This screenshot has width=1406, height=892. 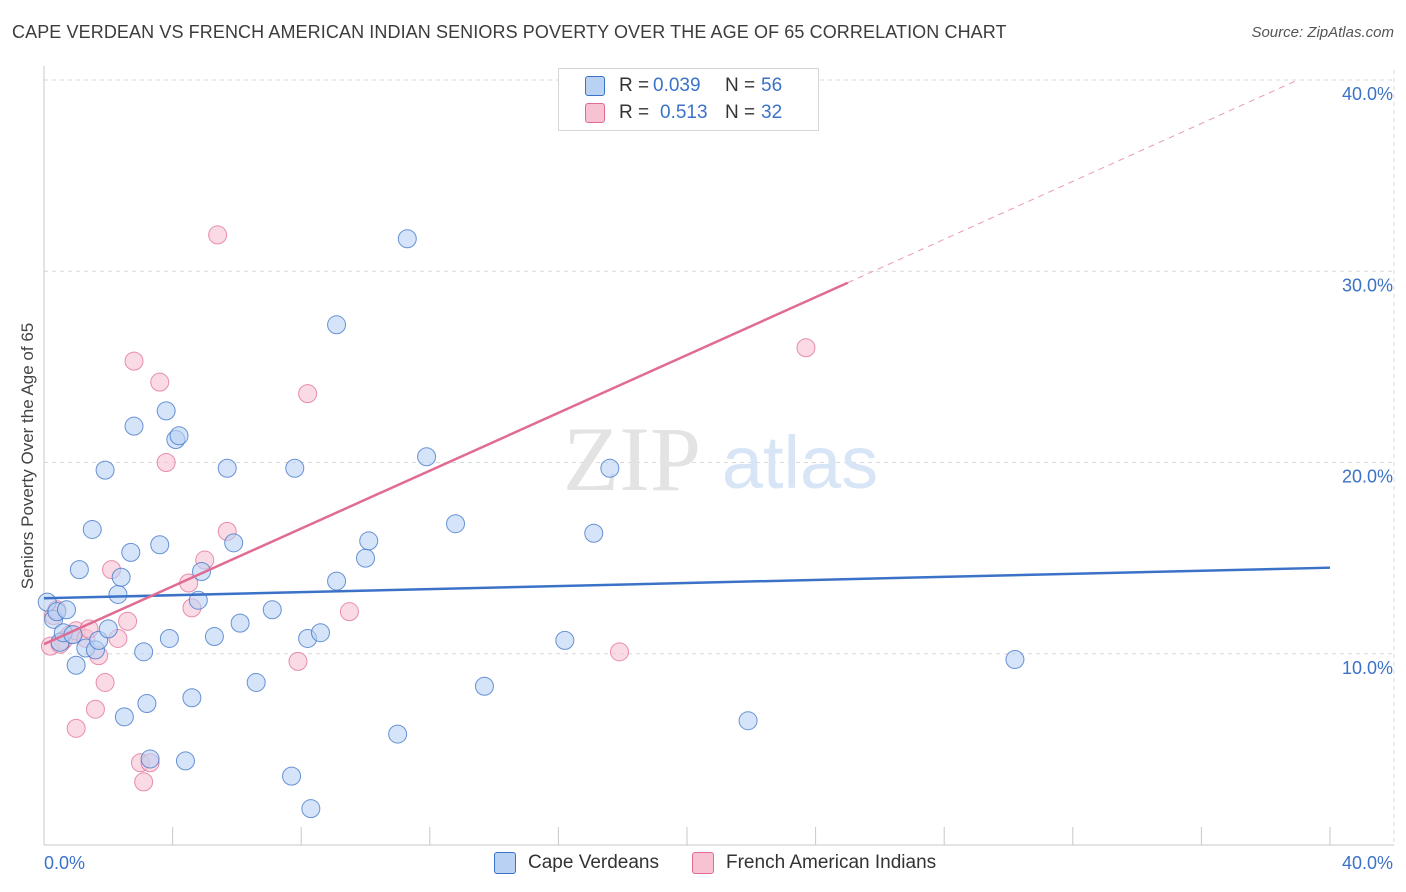 What do you see at coordinates (595, 86) in the screenshot?
I see `legend-swatch-blue` at bounding box center [595, 86].